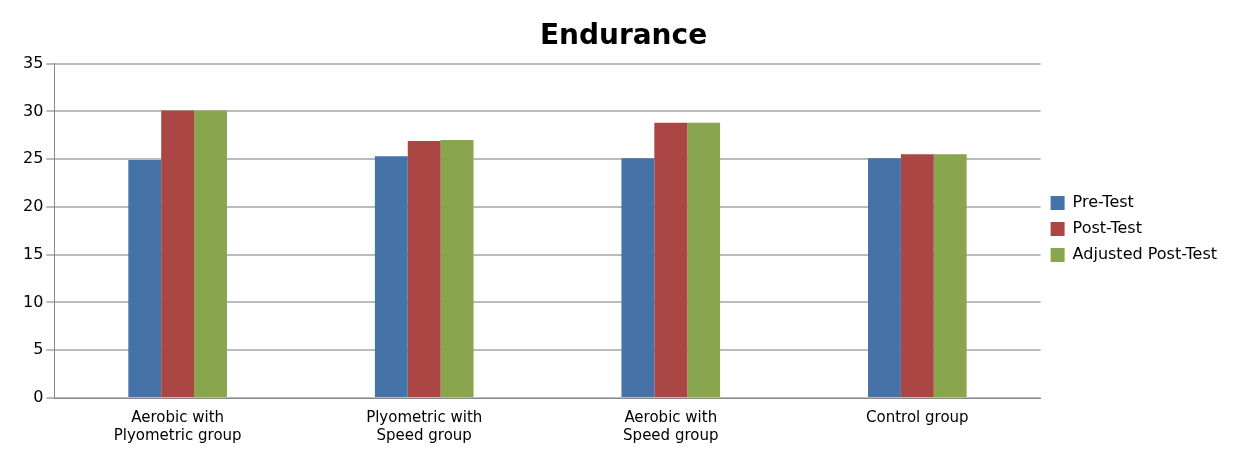 This screenshot has height=458, width=1247. What do you see at coordinates (424, 425) in the screenshot?
I see `x-tick-label: Plyometric with Speed group` at bounding box center [424, 425].